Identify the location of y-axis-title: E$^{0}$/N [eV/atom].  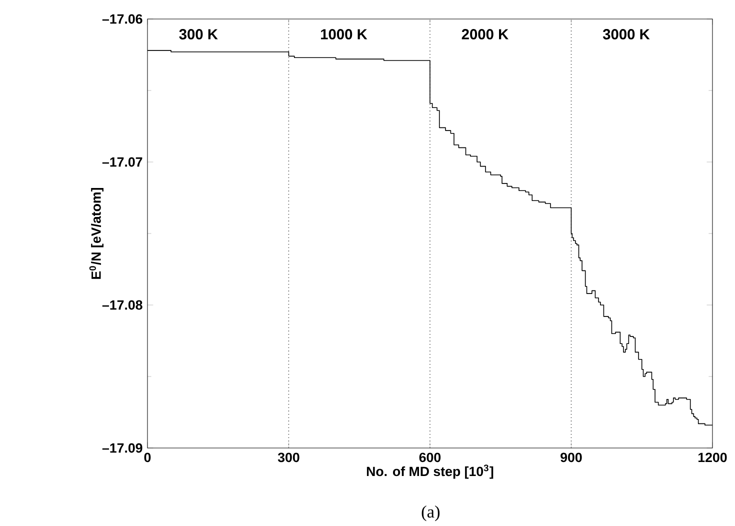
(96, 233).